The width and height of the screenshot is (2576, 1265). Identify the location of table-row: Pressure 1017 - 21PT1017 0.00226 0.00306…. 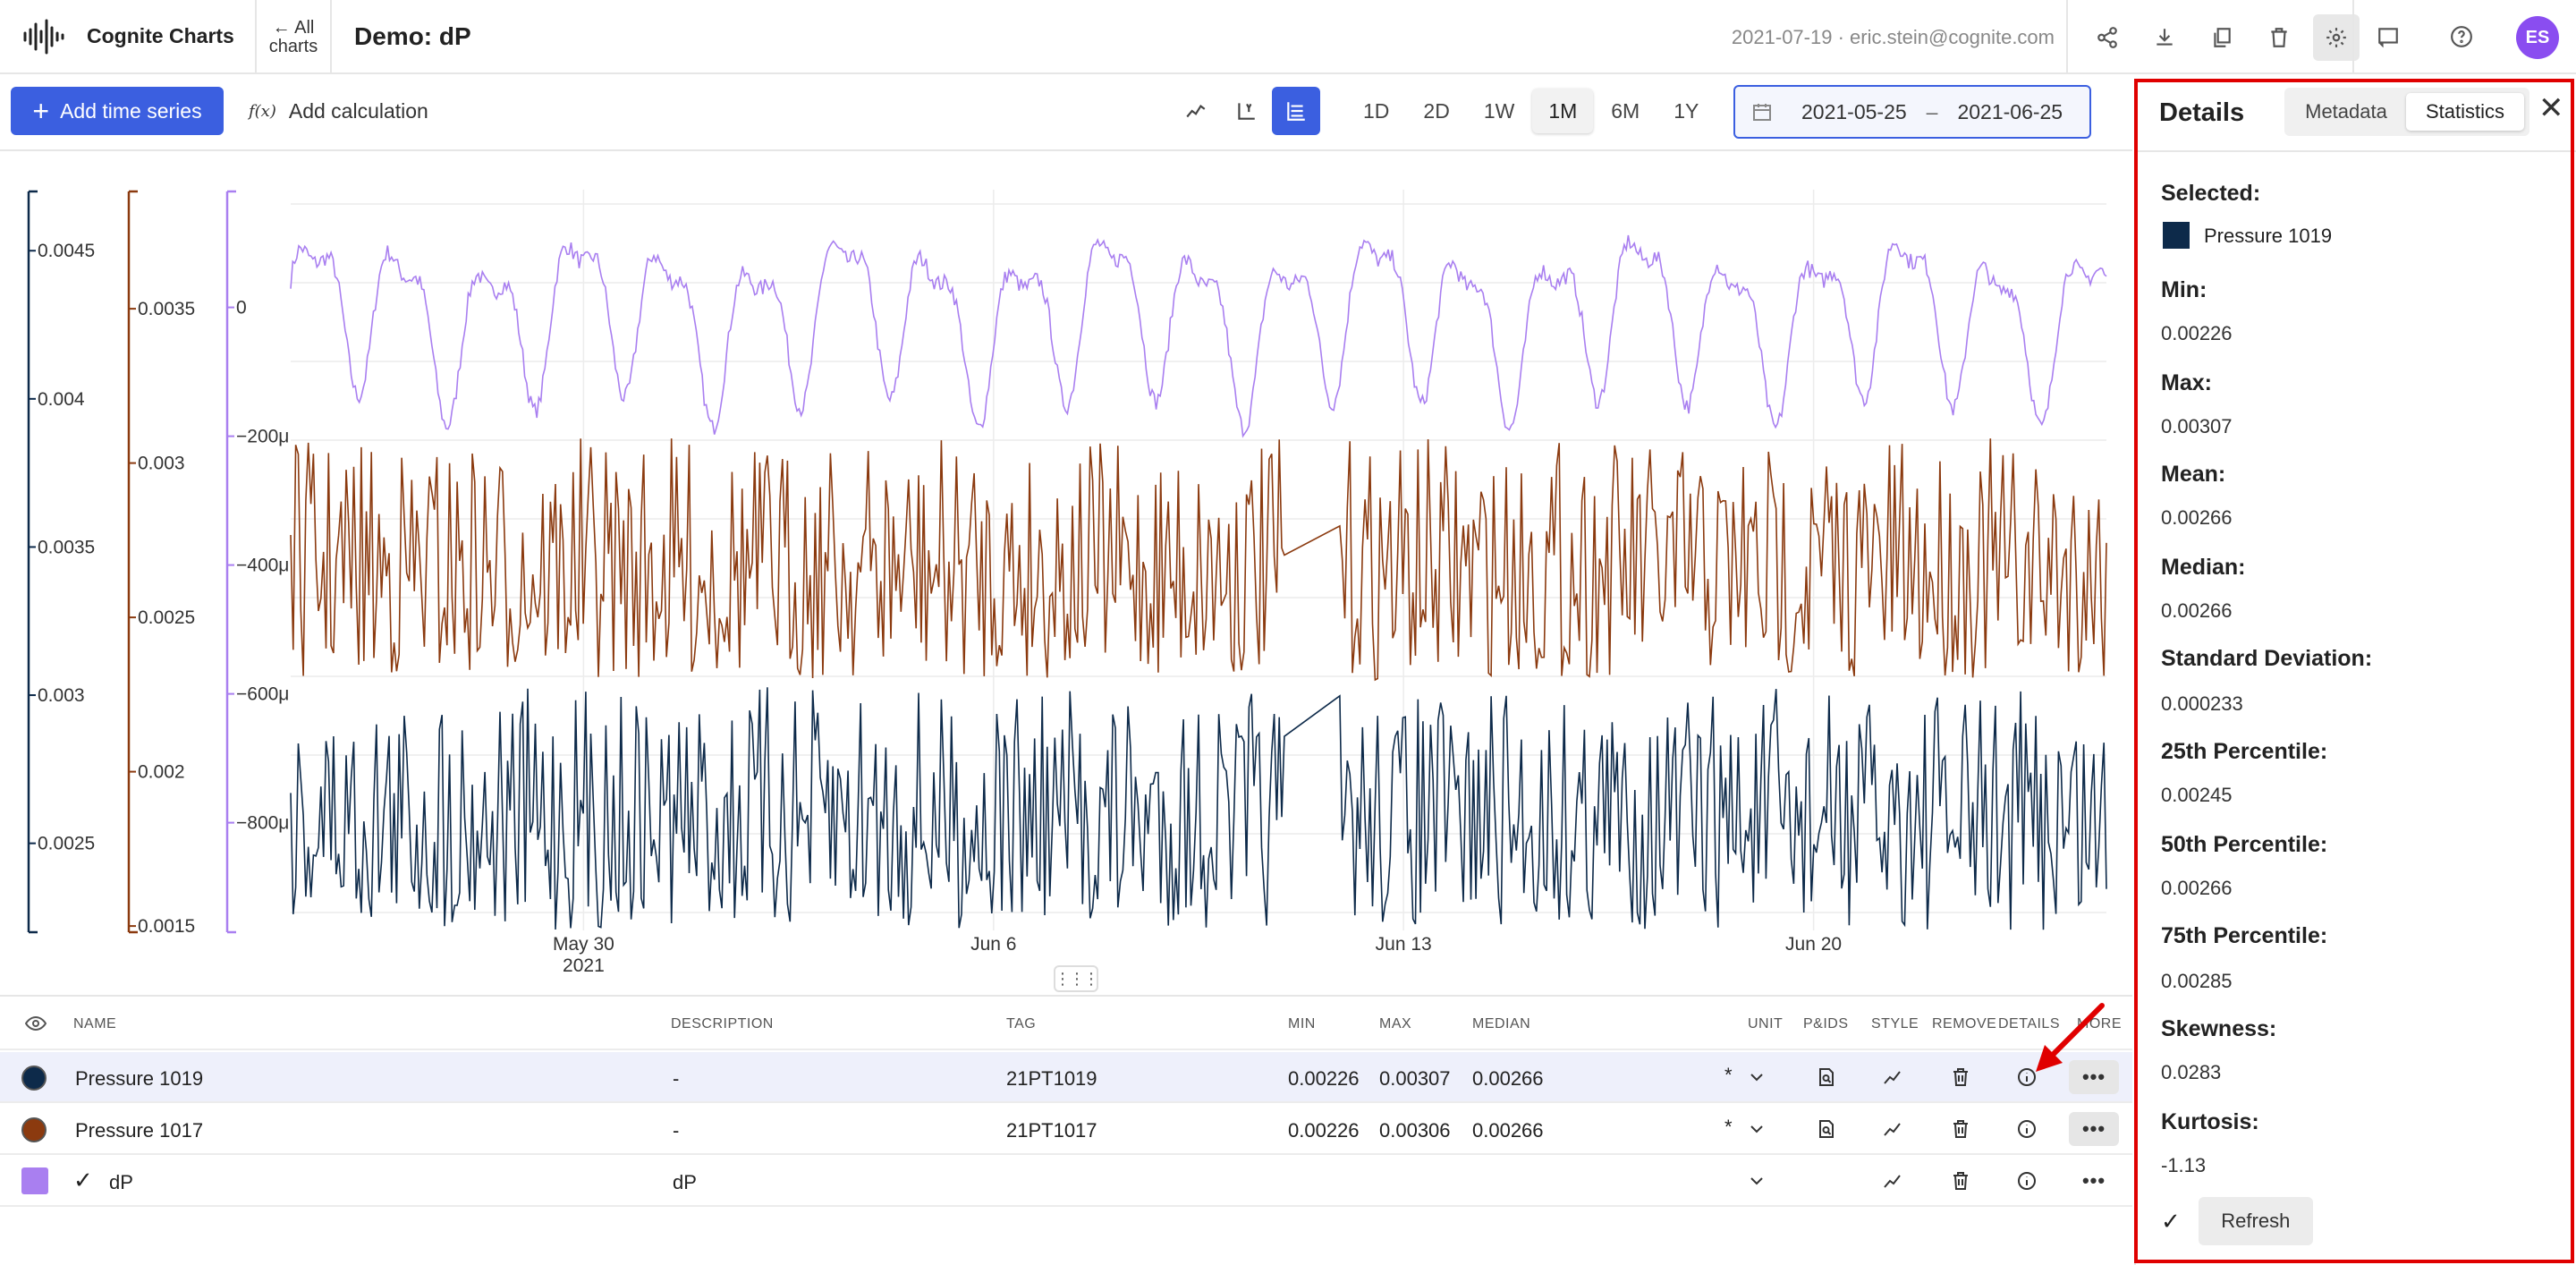
(1066, 1129).